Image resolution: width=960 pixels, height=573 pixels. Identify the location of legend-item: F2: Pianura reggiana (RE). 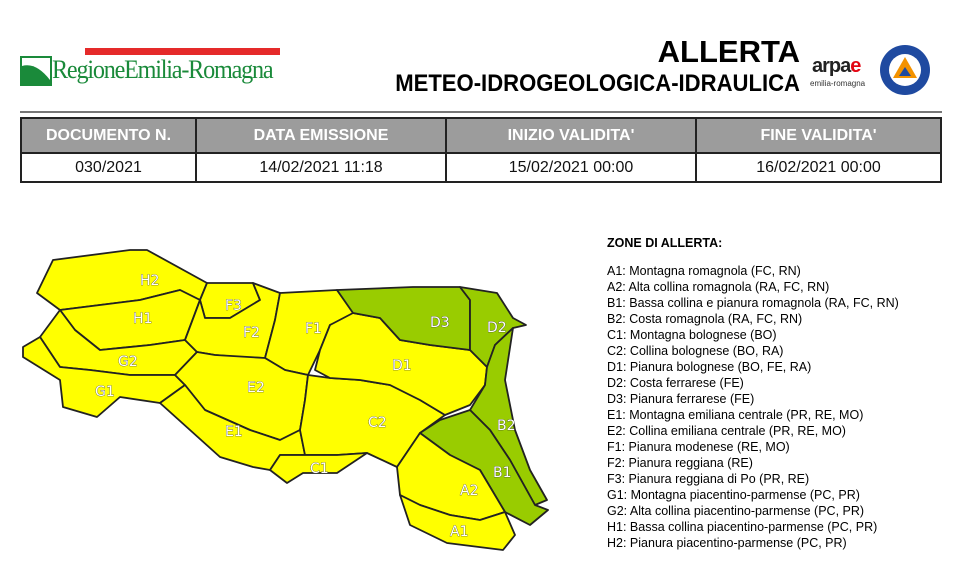
(680, 463).